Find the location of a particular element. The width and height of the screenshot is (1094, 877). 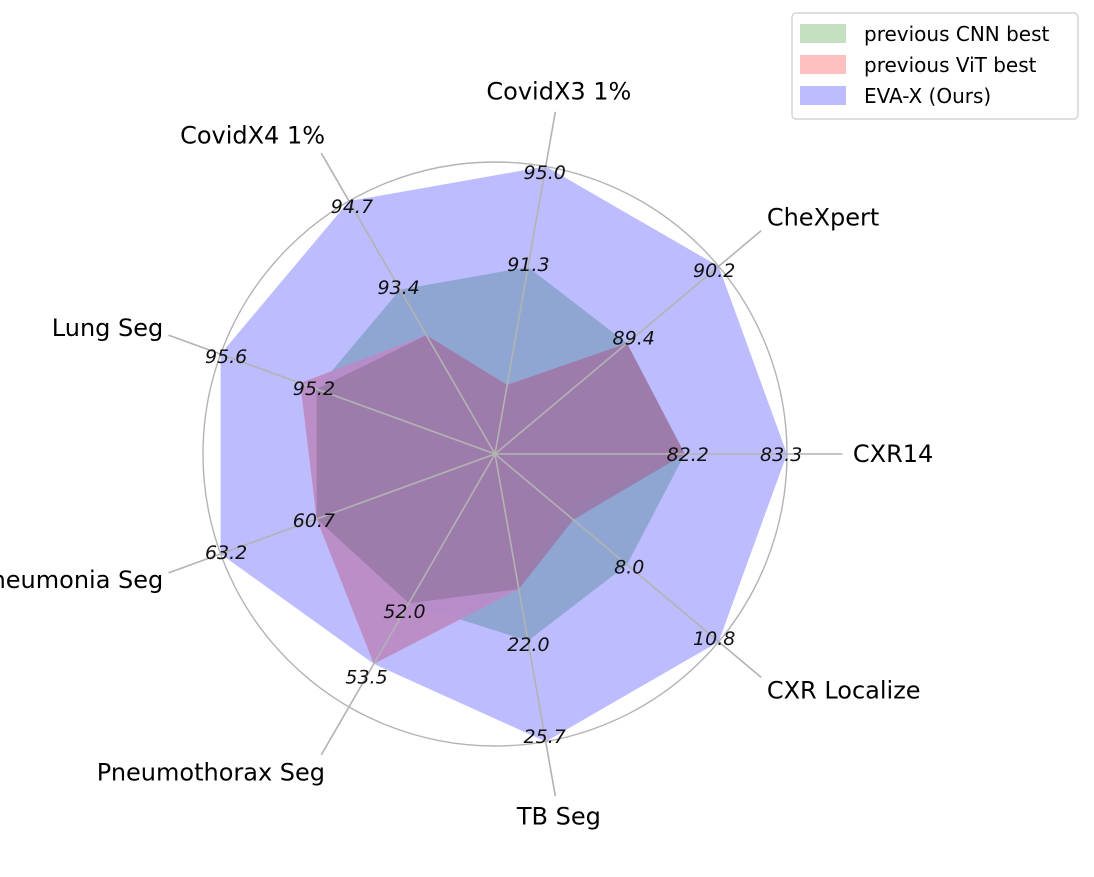

legend-box is located at coordinates (935, 66).